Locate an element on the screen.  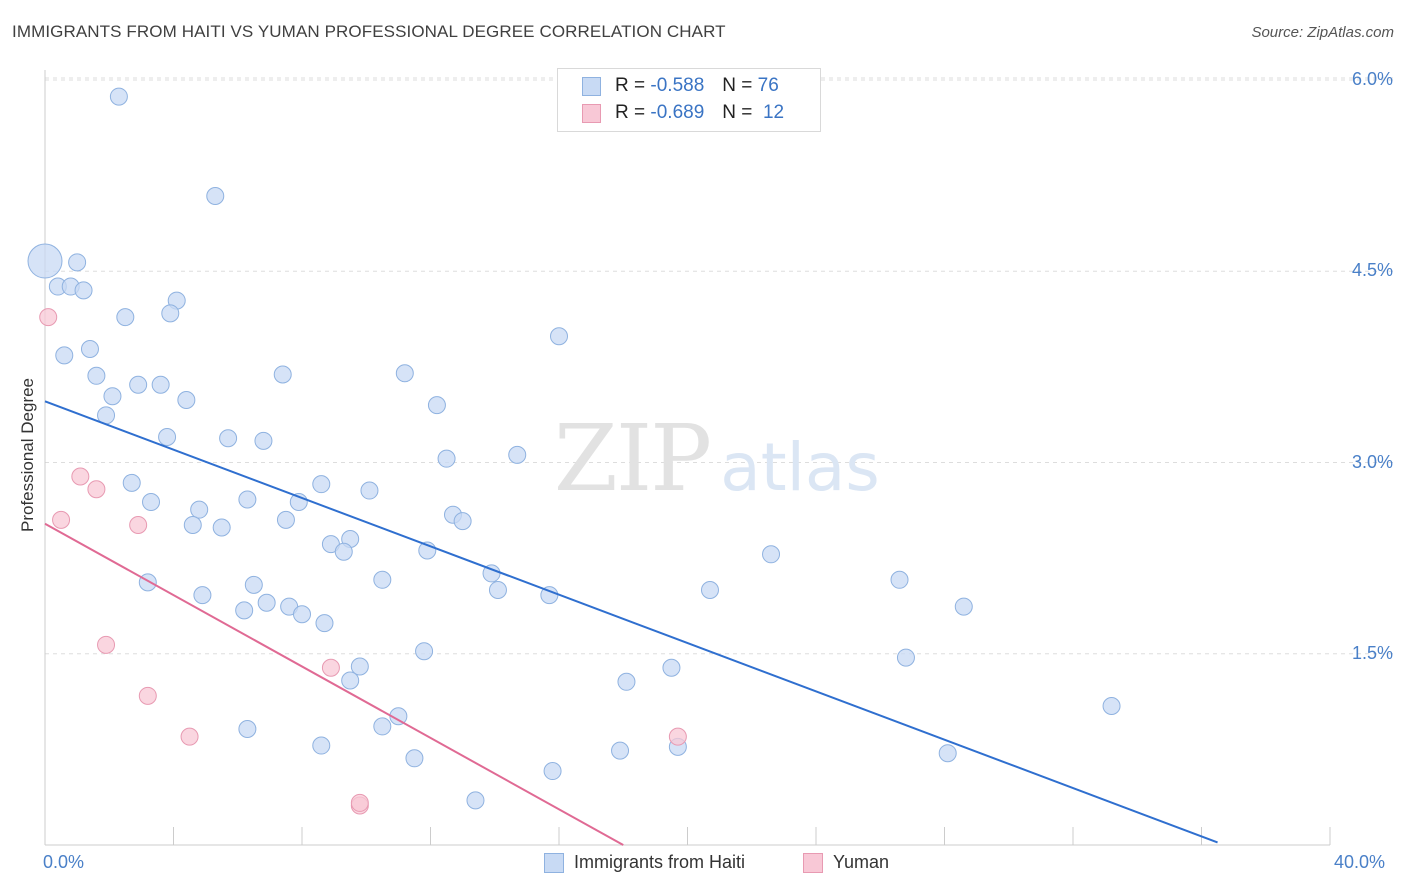
legend-r-value-yuman: -0.689 is located at coordinates (677, 112).